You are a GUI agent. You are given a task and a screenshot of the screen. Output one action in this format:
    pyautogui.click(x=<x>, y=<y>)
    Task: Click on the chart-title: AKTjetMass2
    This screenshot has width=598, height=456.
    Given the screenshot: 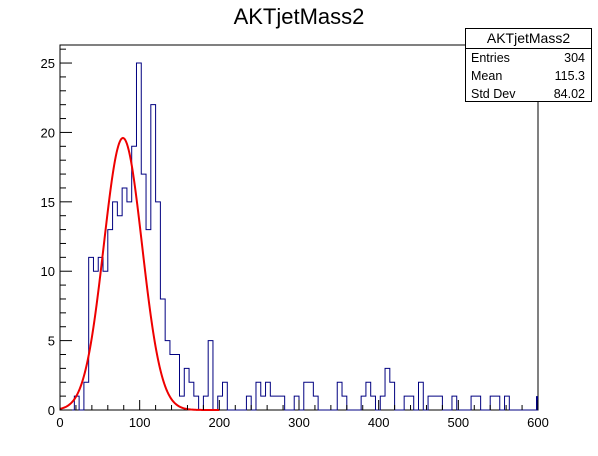 What is the action you would take?
    pyautogui.click(x=299, y=16)
    